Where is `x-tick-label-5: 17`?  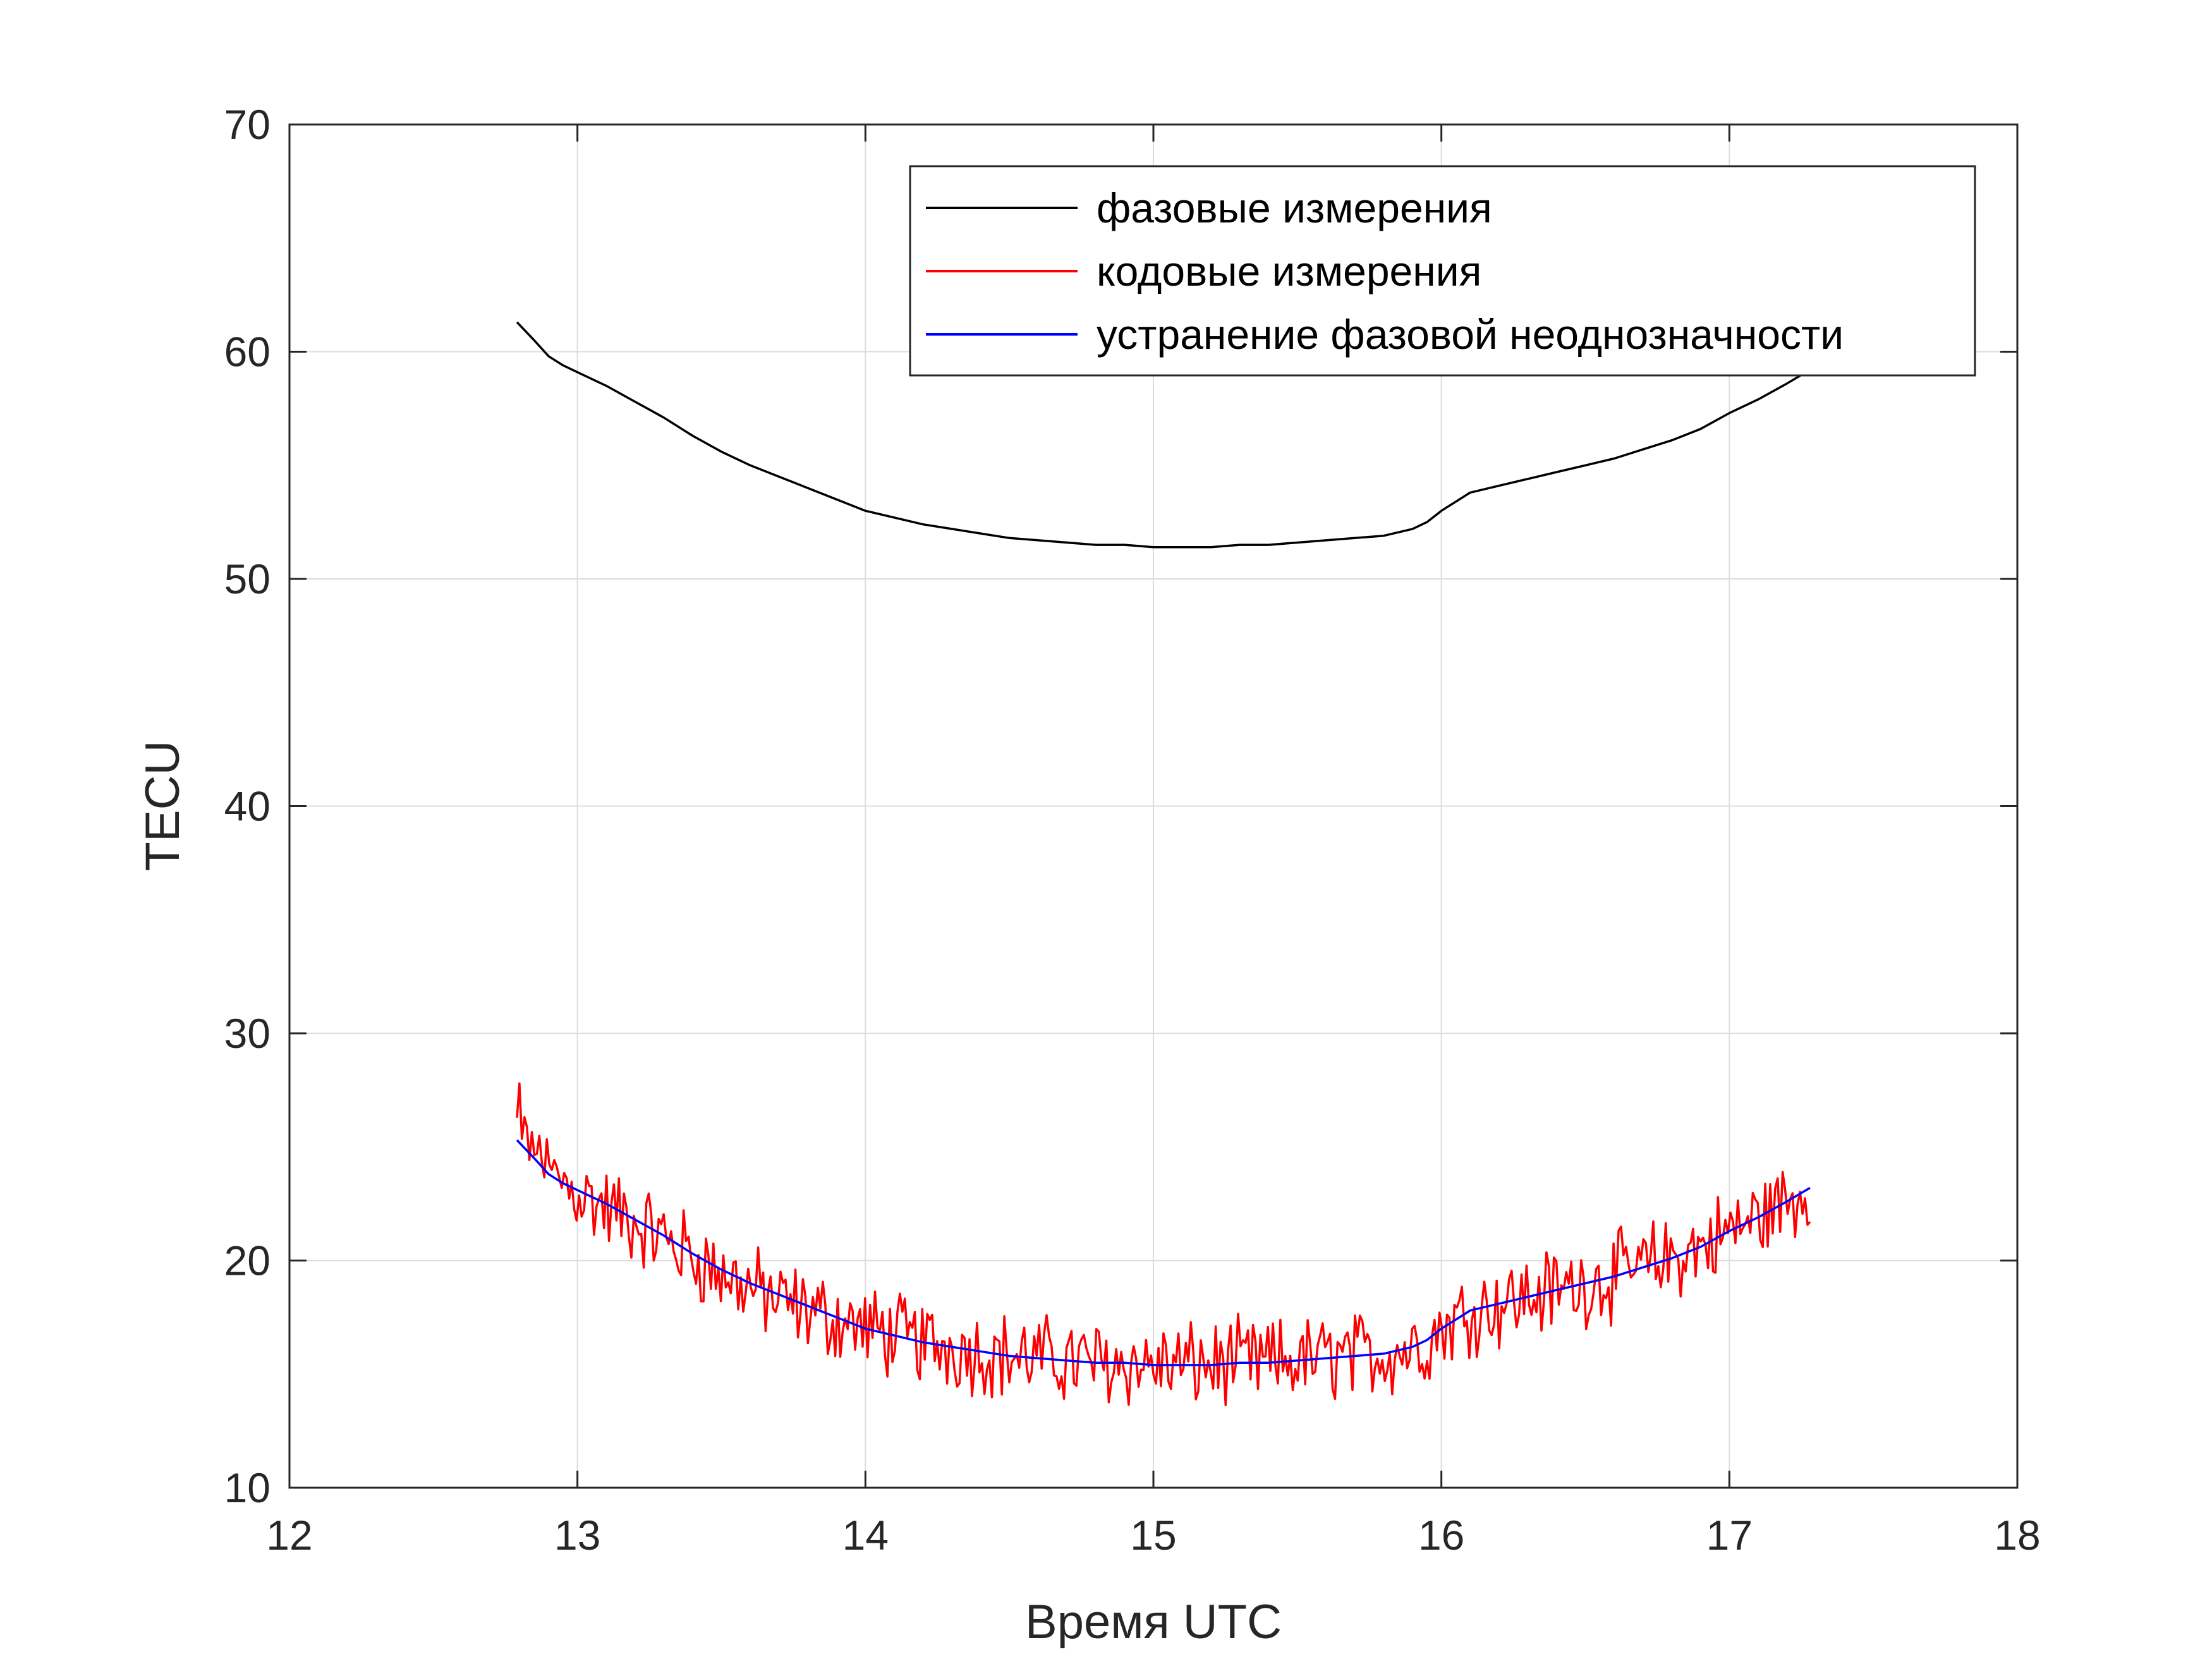
x-tick-label-5: 17 is located at coordinates (1729, 1535).